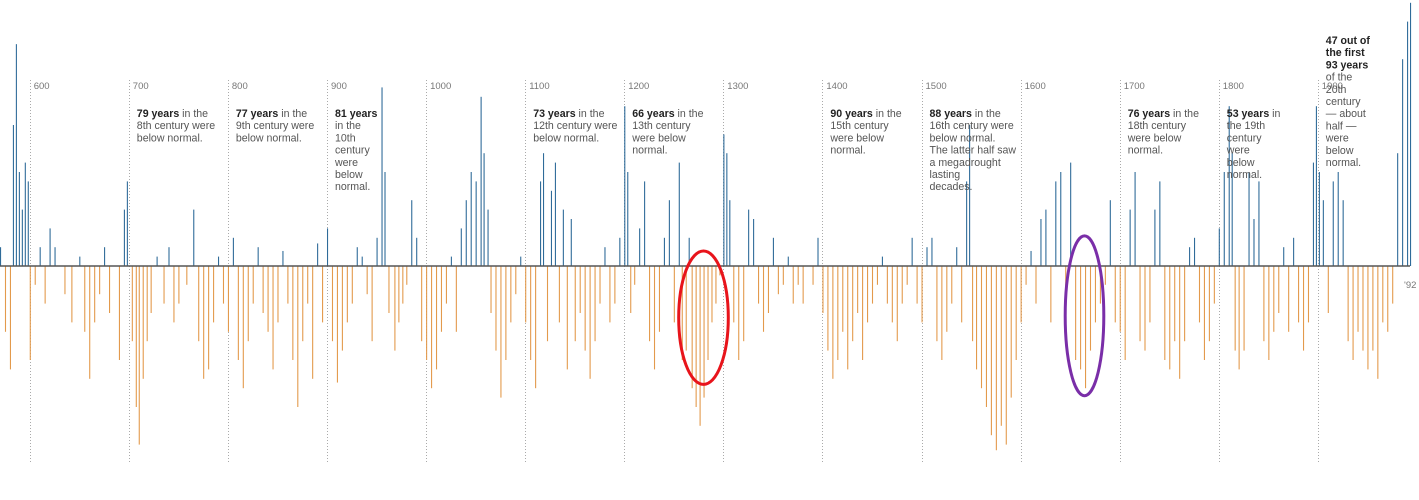 The height and width of the screenshot is (500, 1419). I want to click on annotation-line: 15th century, so click(859, 126).